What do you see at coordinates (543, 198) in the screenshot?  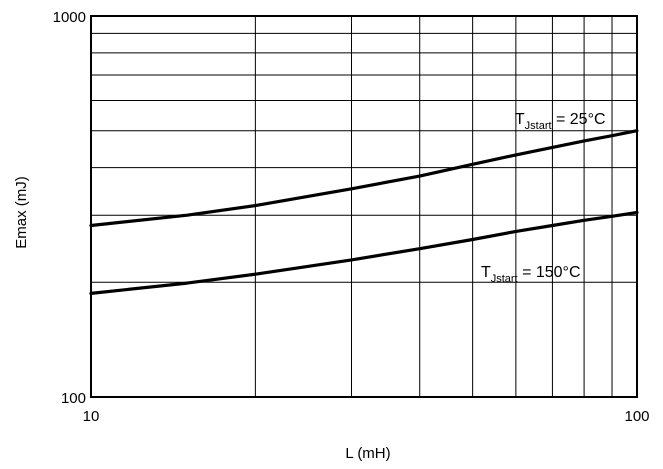 I see `annotations: TJstart = 25°C TJstart = 150°C` at bounding box center [543, 198].